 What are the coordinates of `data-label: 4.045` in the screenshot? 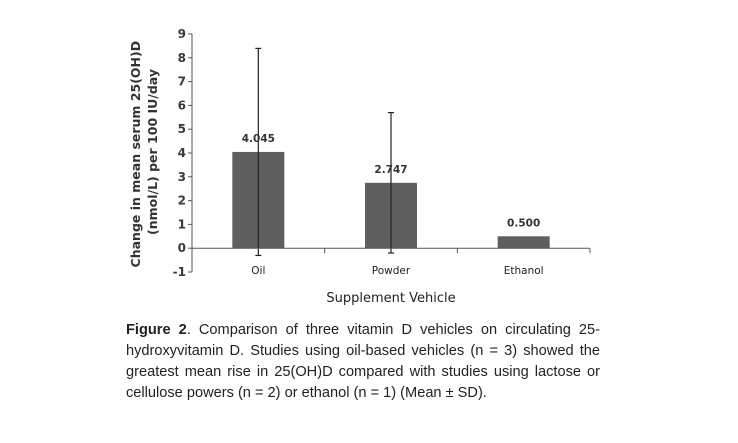 It's located at (258, 139).